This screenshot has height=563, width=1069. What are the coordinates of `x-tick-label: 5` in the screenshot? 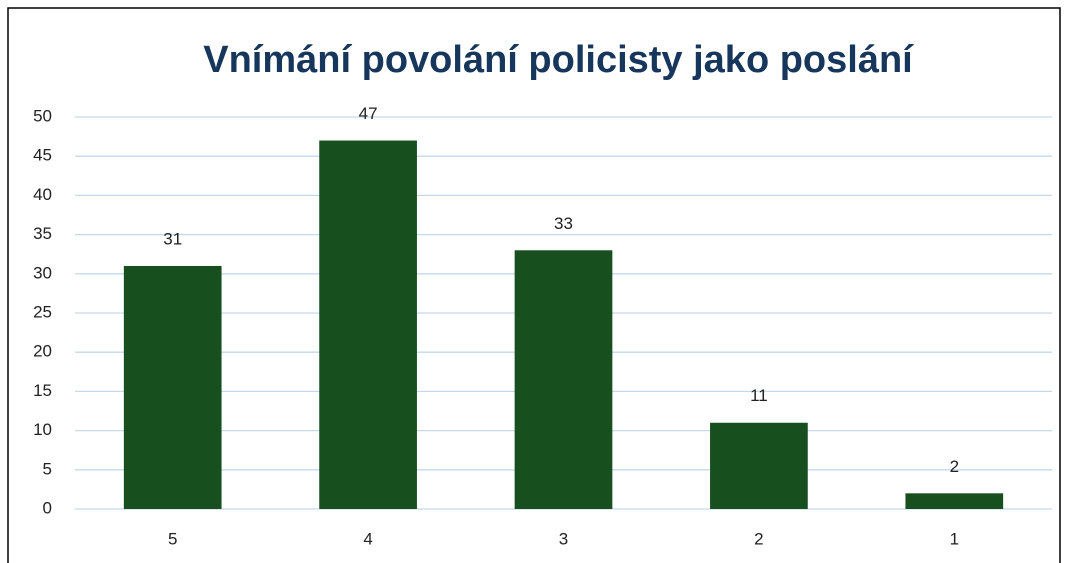 It's located at (172, 538).